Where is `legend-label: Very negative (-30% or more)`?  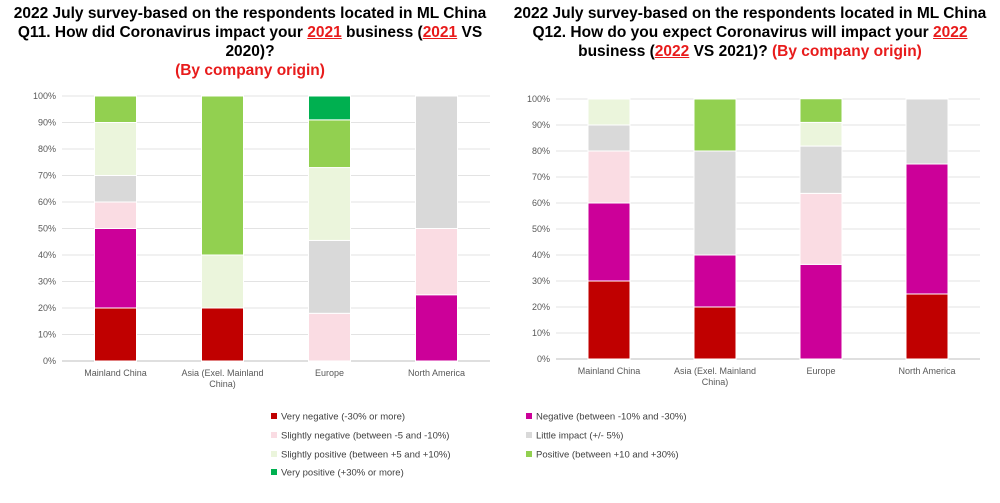
legend-label: Very negative (-30% or more) is located at coordinates (343, 417).